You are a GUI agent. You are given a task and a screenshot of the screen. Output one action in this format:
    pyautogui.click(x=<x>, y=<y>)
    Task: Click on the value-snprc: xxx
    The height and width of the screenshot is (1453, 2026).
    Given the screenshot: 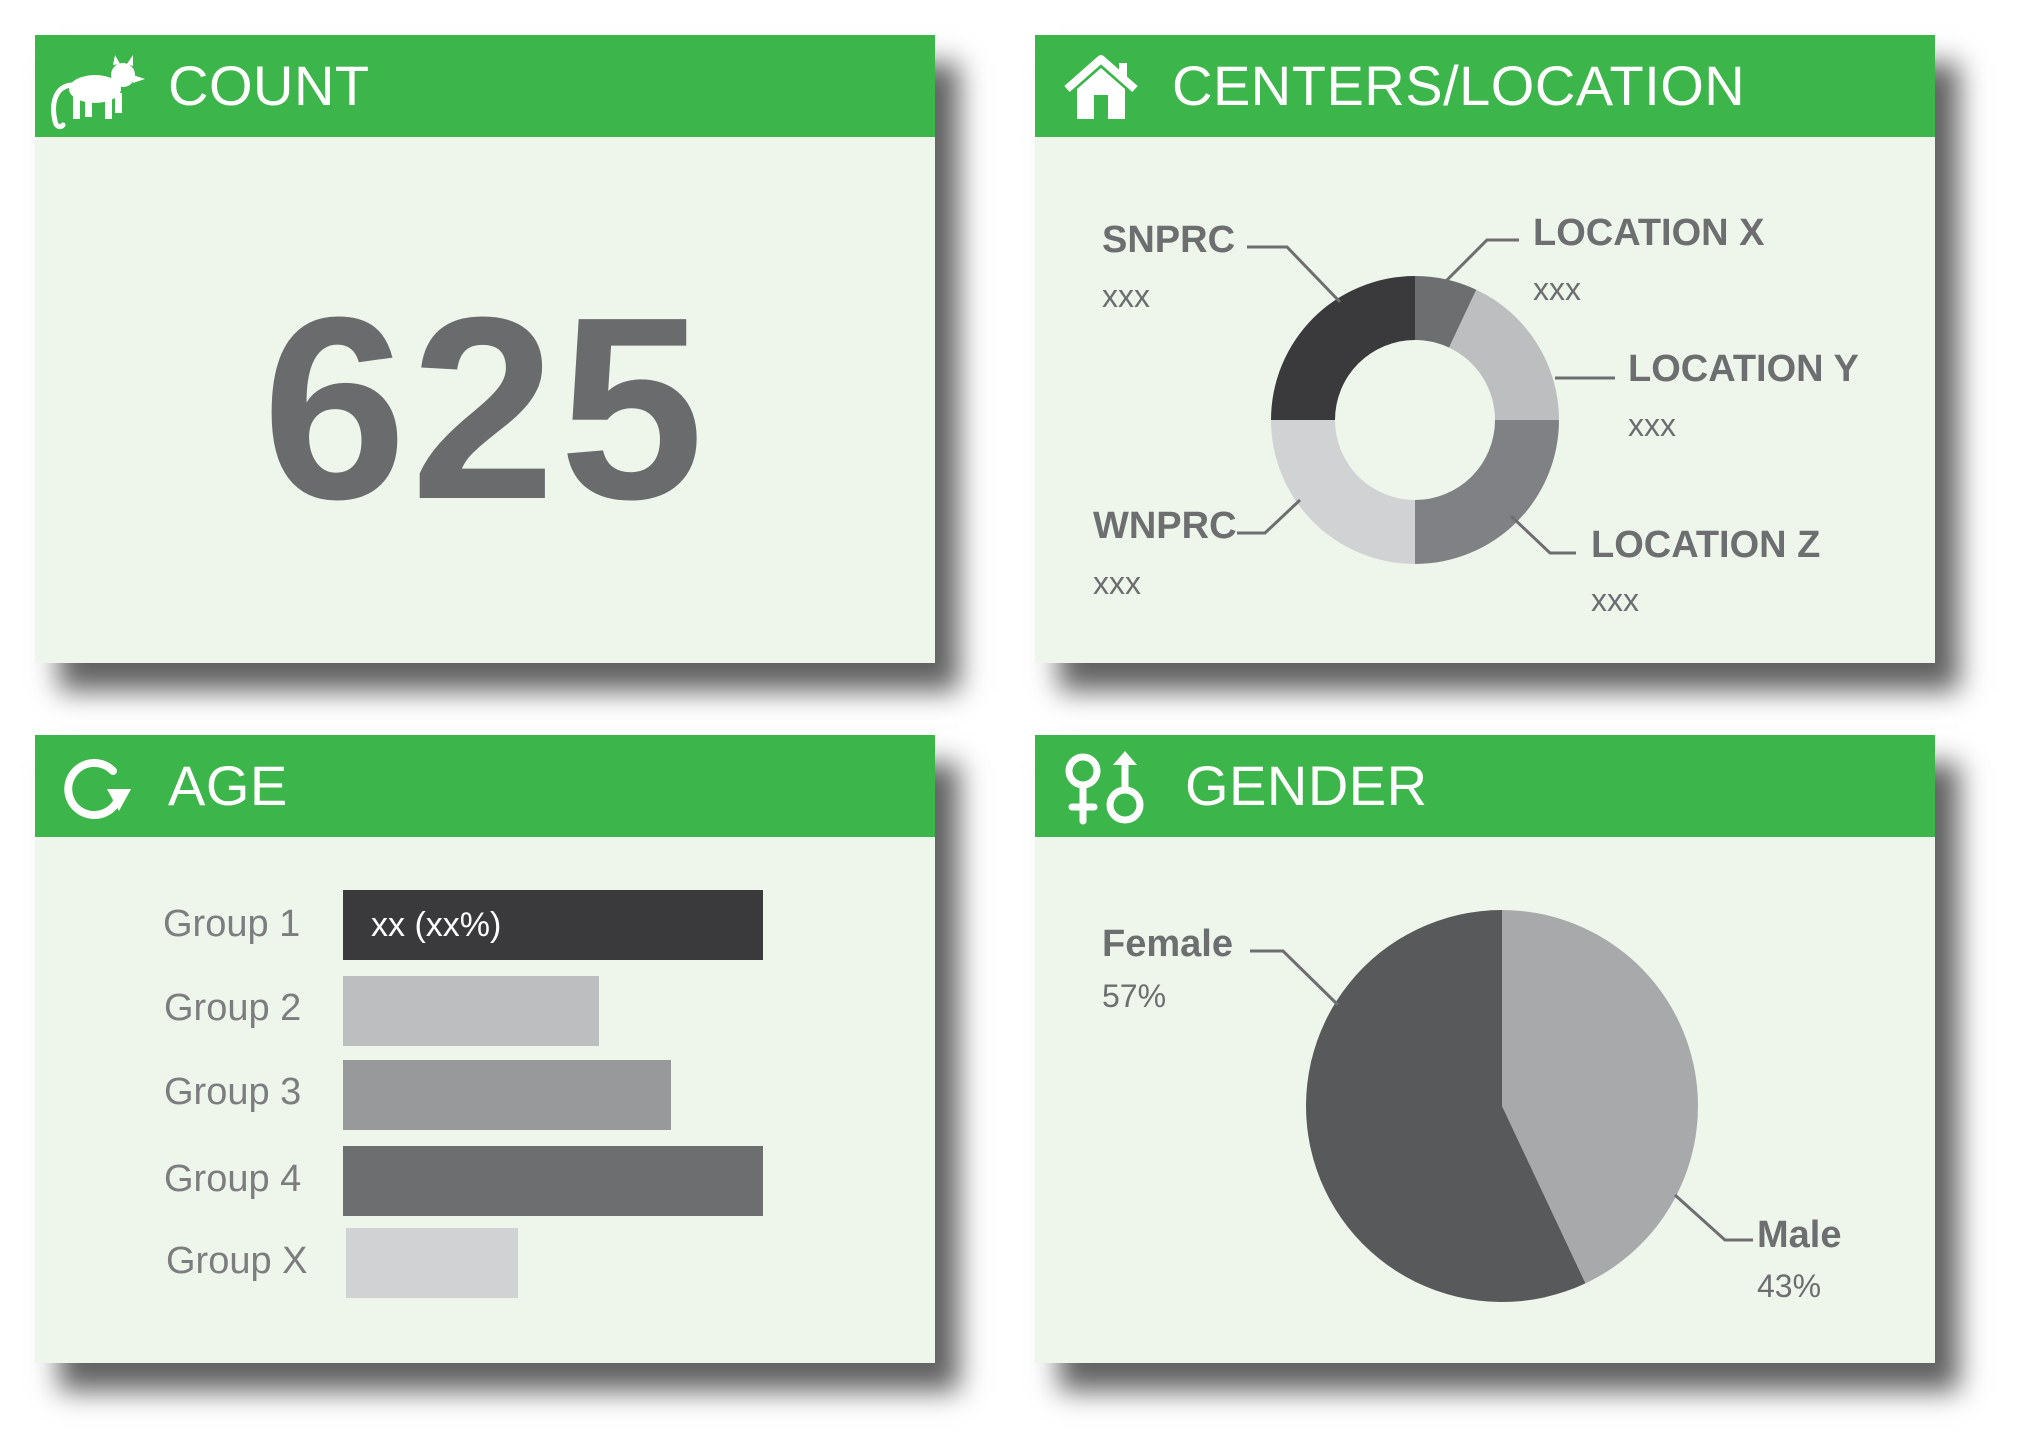 What is the action you would take?
    pyautogui.click(x=1126, y=296)
    